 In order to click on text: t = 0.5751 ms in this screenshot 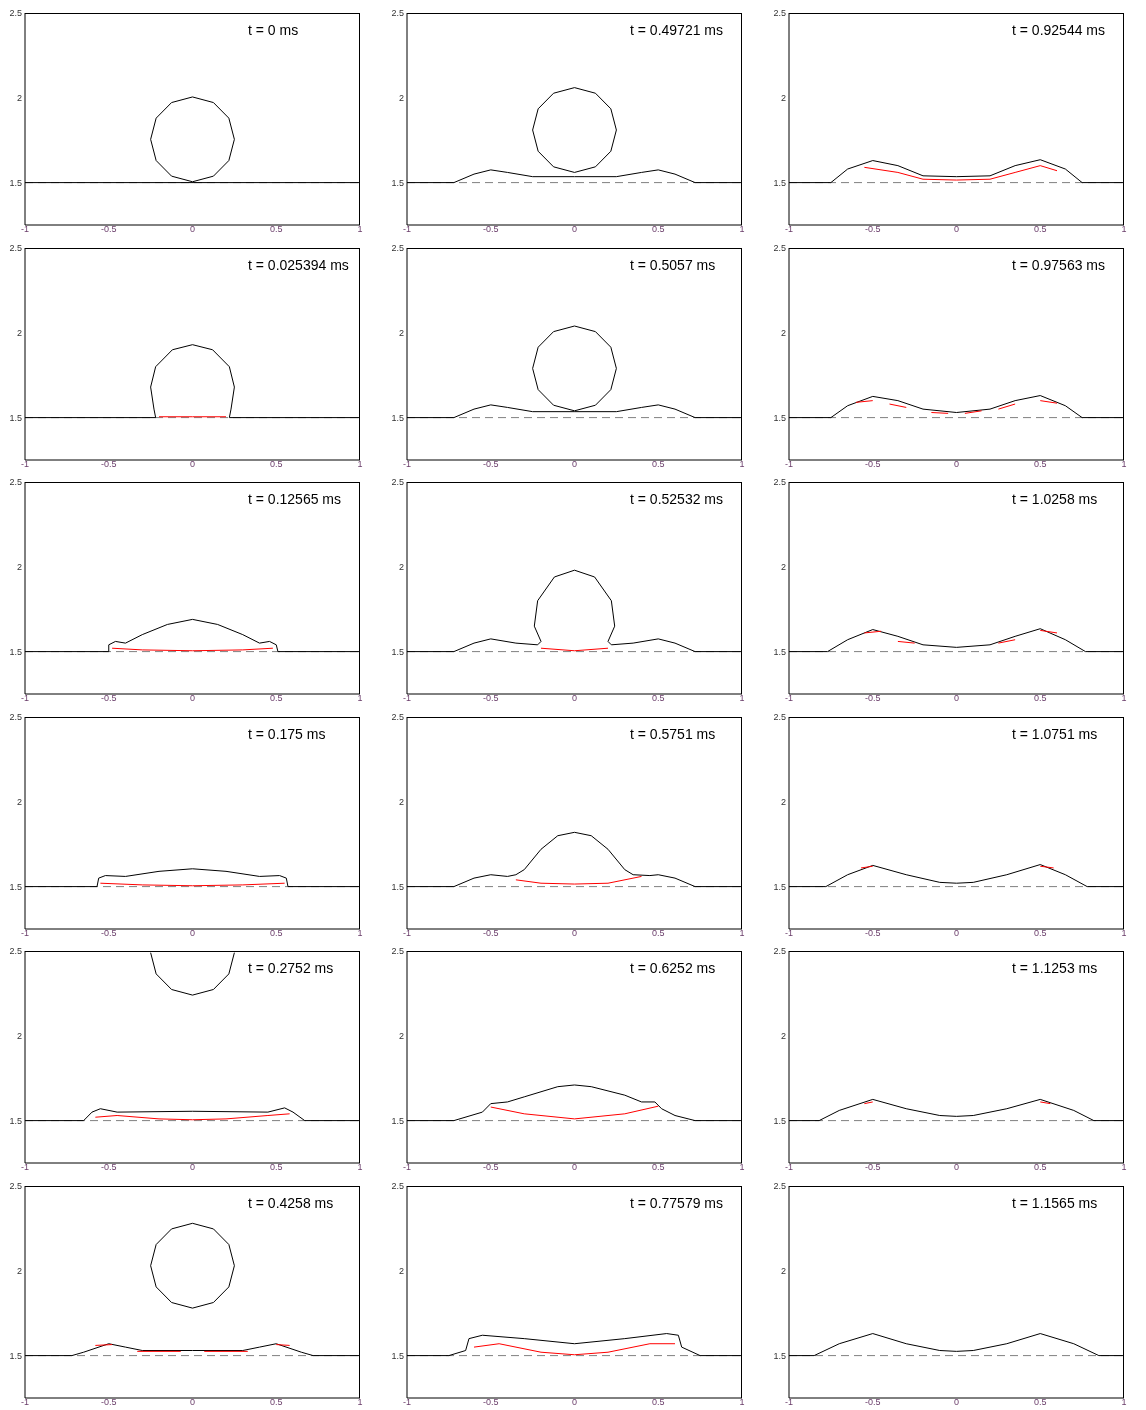, I will do `click(673, 733)`.